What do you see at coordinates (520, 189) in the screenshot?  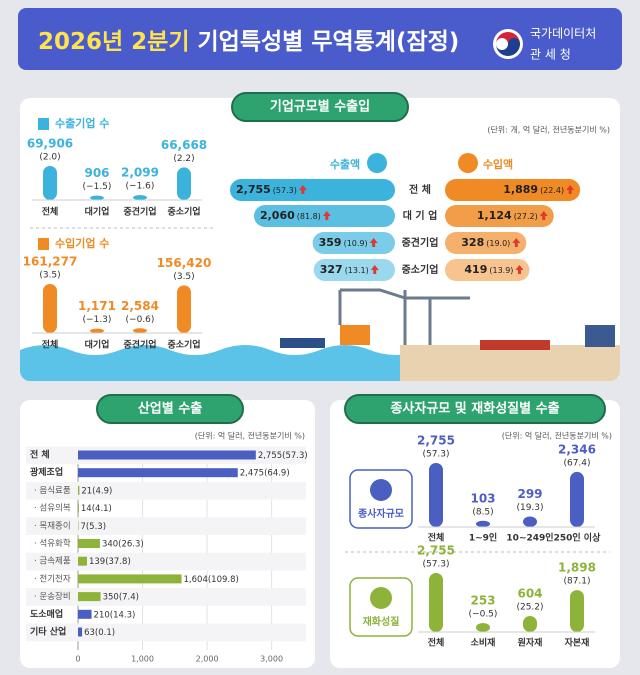 I see `value-label: 1,889` at bounding box center [520, 189].